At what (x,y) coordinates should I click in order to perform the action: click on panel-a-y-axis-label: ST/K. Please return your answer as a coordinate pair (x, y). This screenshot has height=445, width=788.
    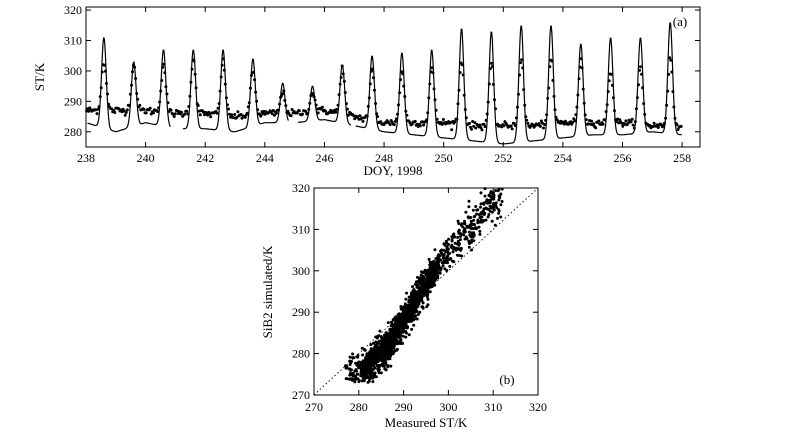
    Looking at the image, I should click on (39, 76).